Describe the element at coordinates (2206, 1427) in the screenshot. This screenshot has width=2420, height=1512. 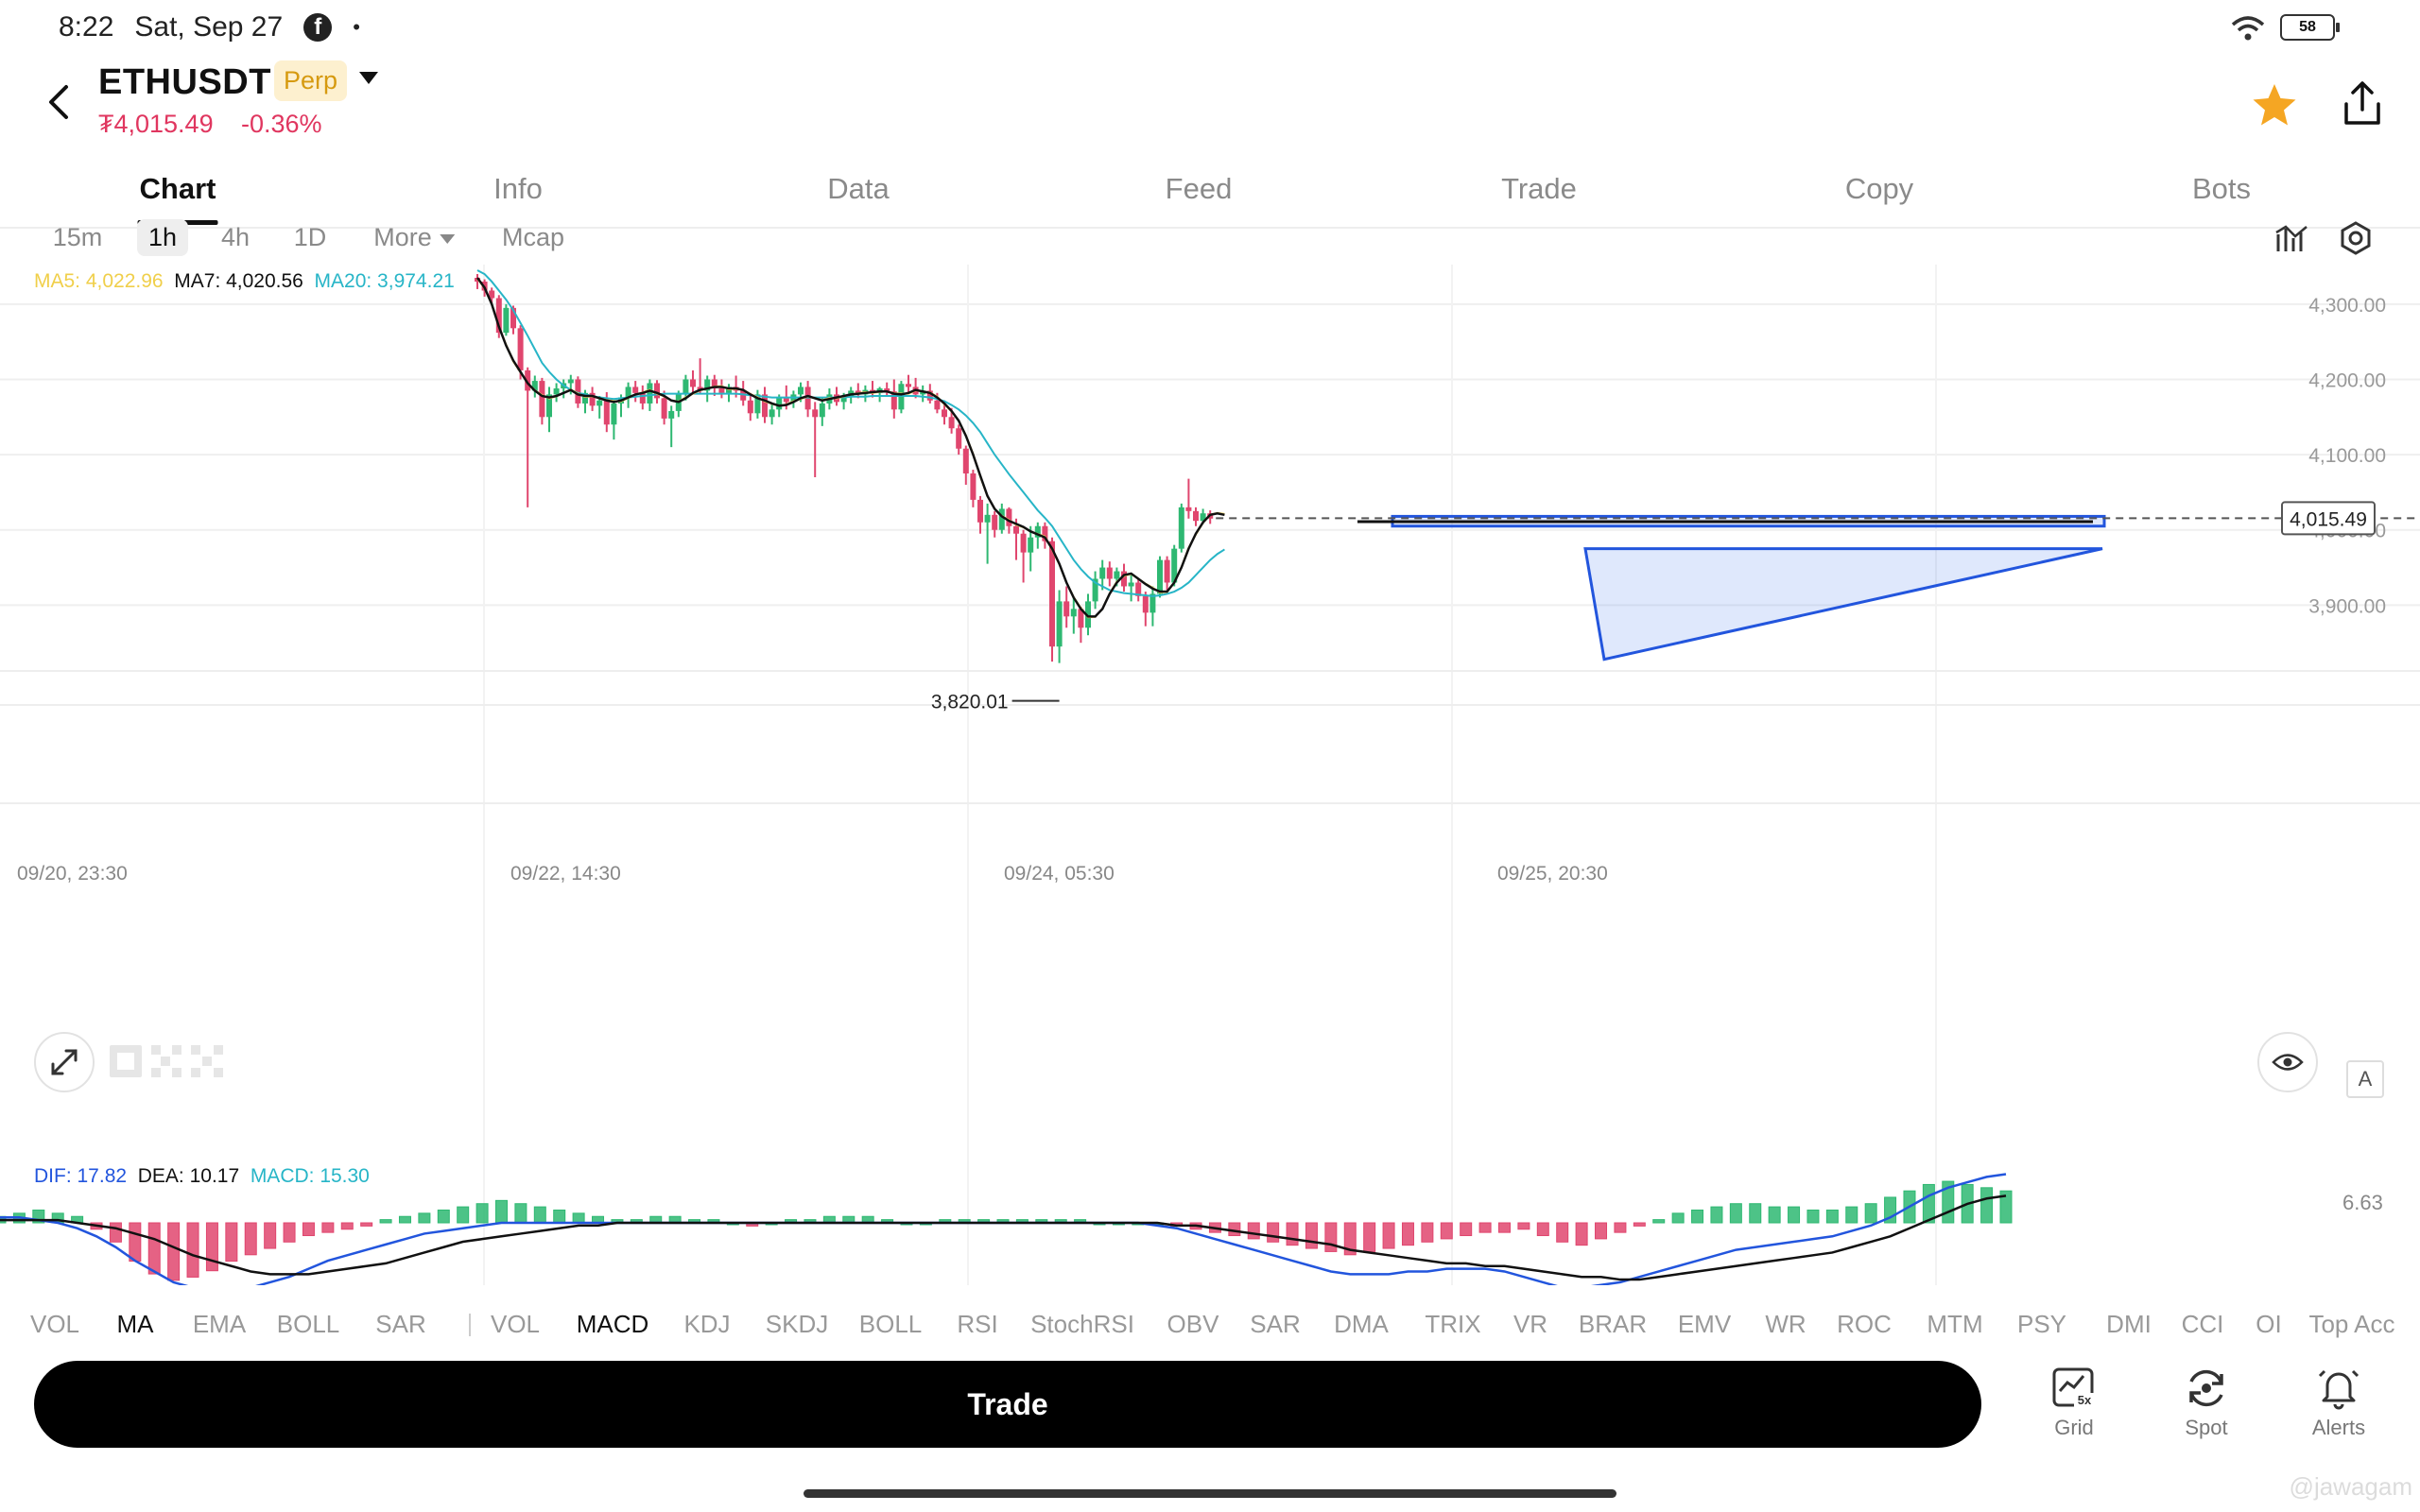
I see `spot-label: Spot` at that location.